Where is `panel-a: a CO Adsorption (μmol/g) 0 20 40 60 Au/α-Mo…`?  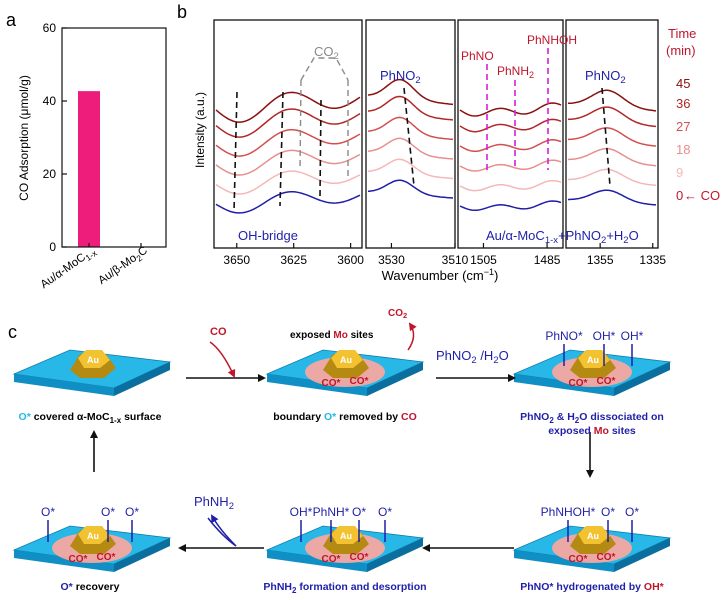
panel-a: a CO Adsorption (μmol/g) 0 20 40 60 Au/α-Mo… is located at coordinates (86, 151).